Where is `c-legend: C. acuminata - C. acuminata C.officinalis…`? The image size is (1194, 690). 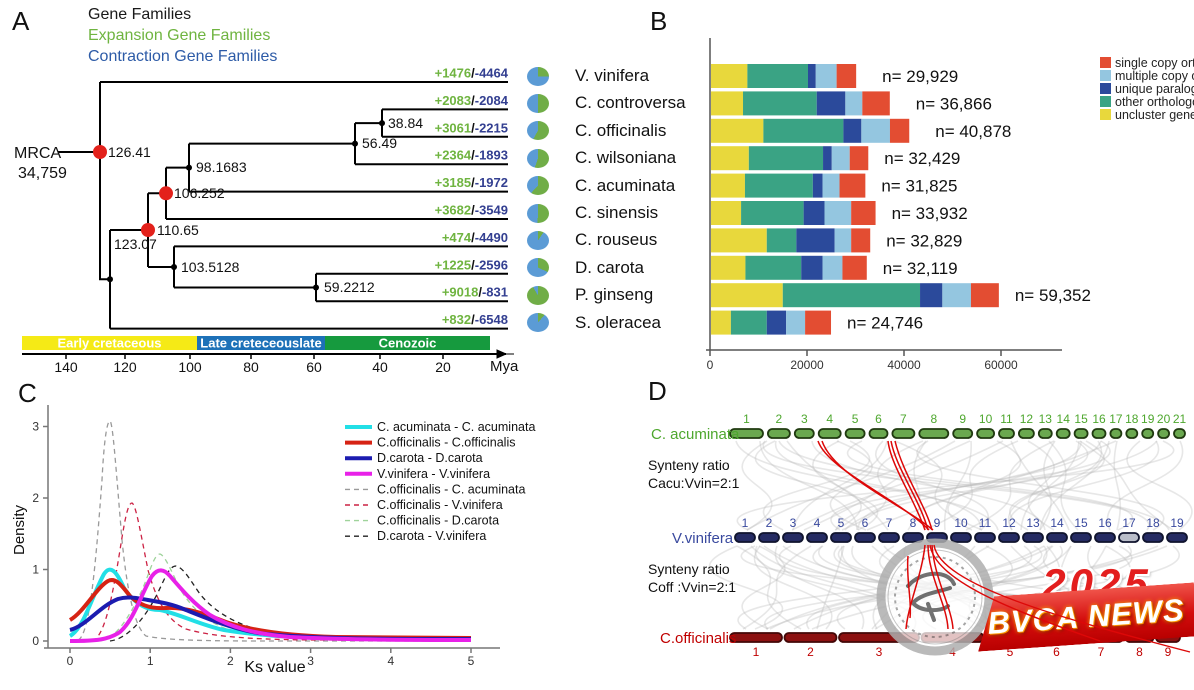 c-legend: C. acuminata - C. acuminata C.officinalis… is located at coordinates (440, 481).